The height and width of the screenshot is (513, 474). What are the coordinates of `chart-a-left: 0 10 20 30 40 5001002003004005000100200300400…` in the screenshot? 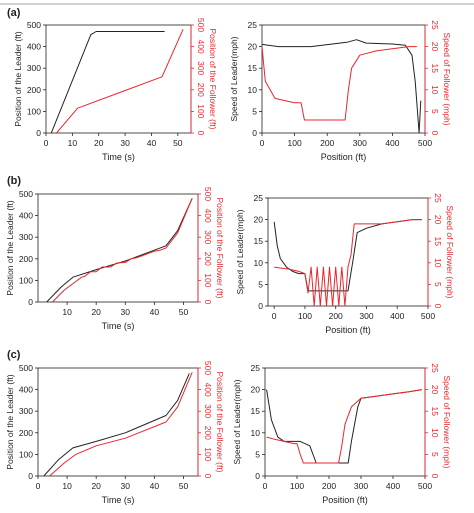 It's located at (115, 90).